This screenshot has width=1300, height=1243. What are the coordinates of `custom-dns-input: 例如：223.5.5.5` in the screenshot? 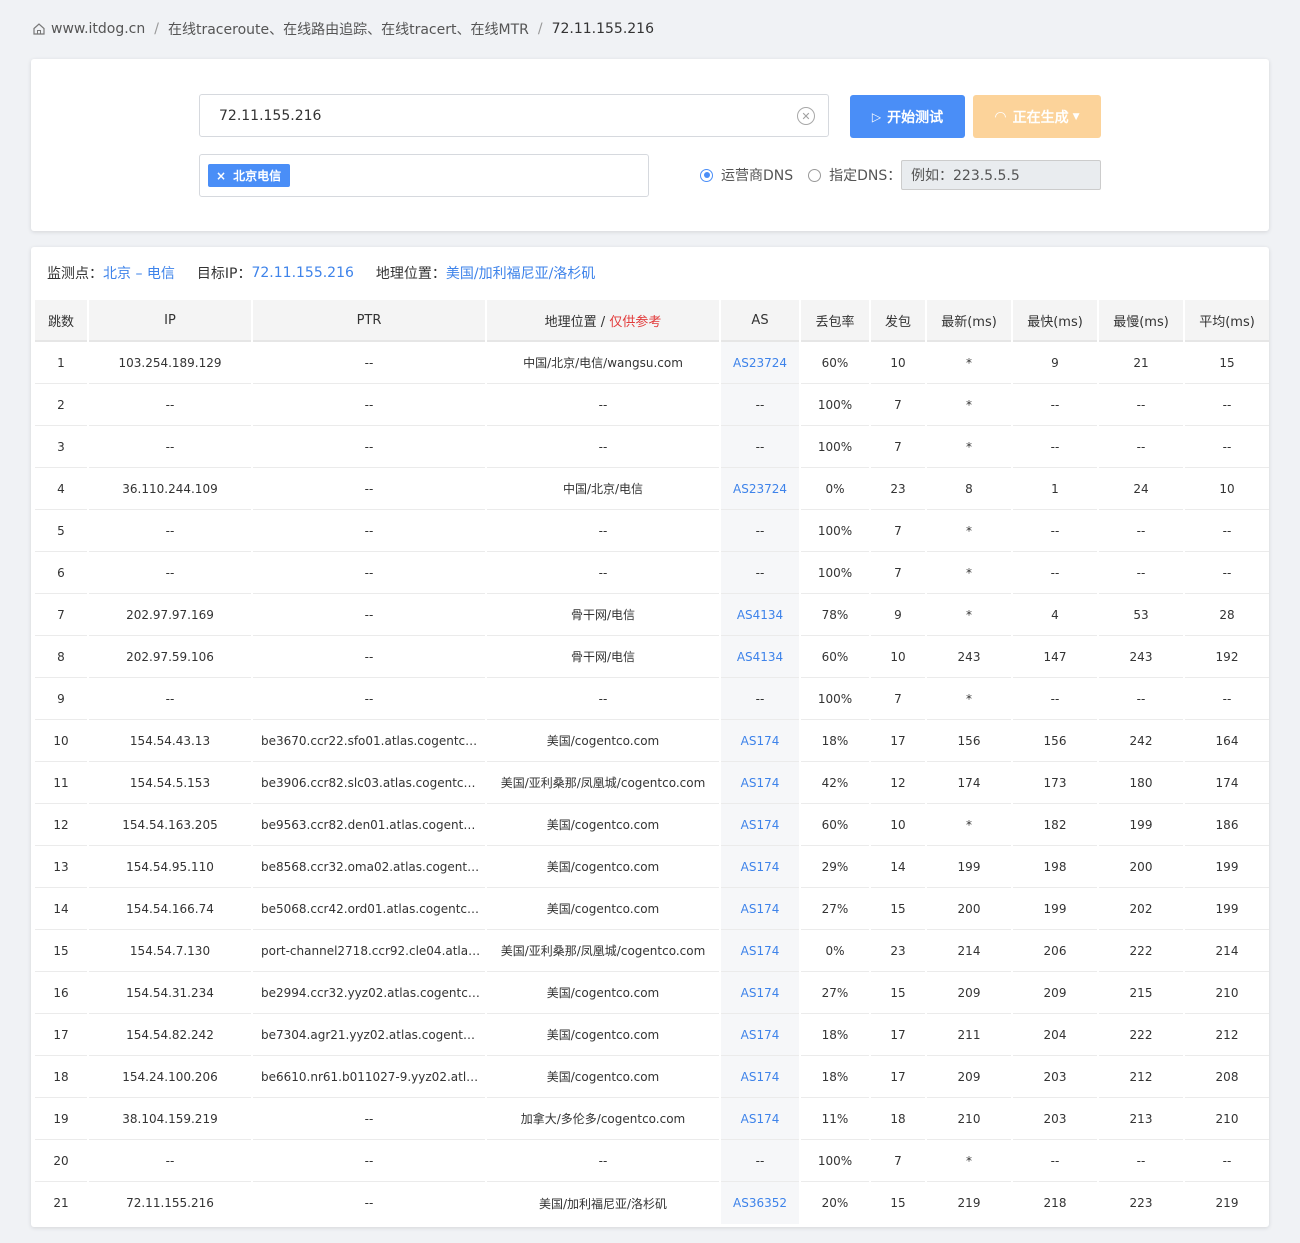 It's located at (1001, 175).